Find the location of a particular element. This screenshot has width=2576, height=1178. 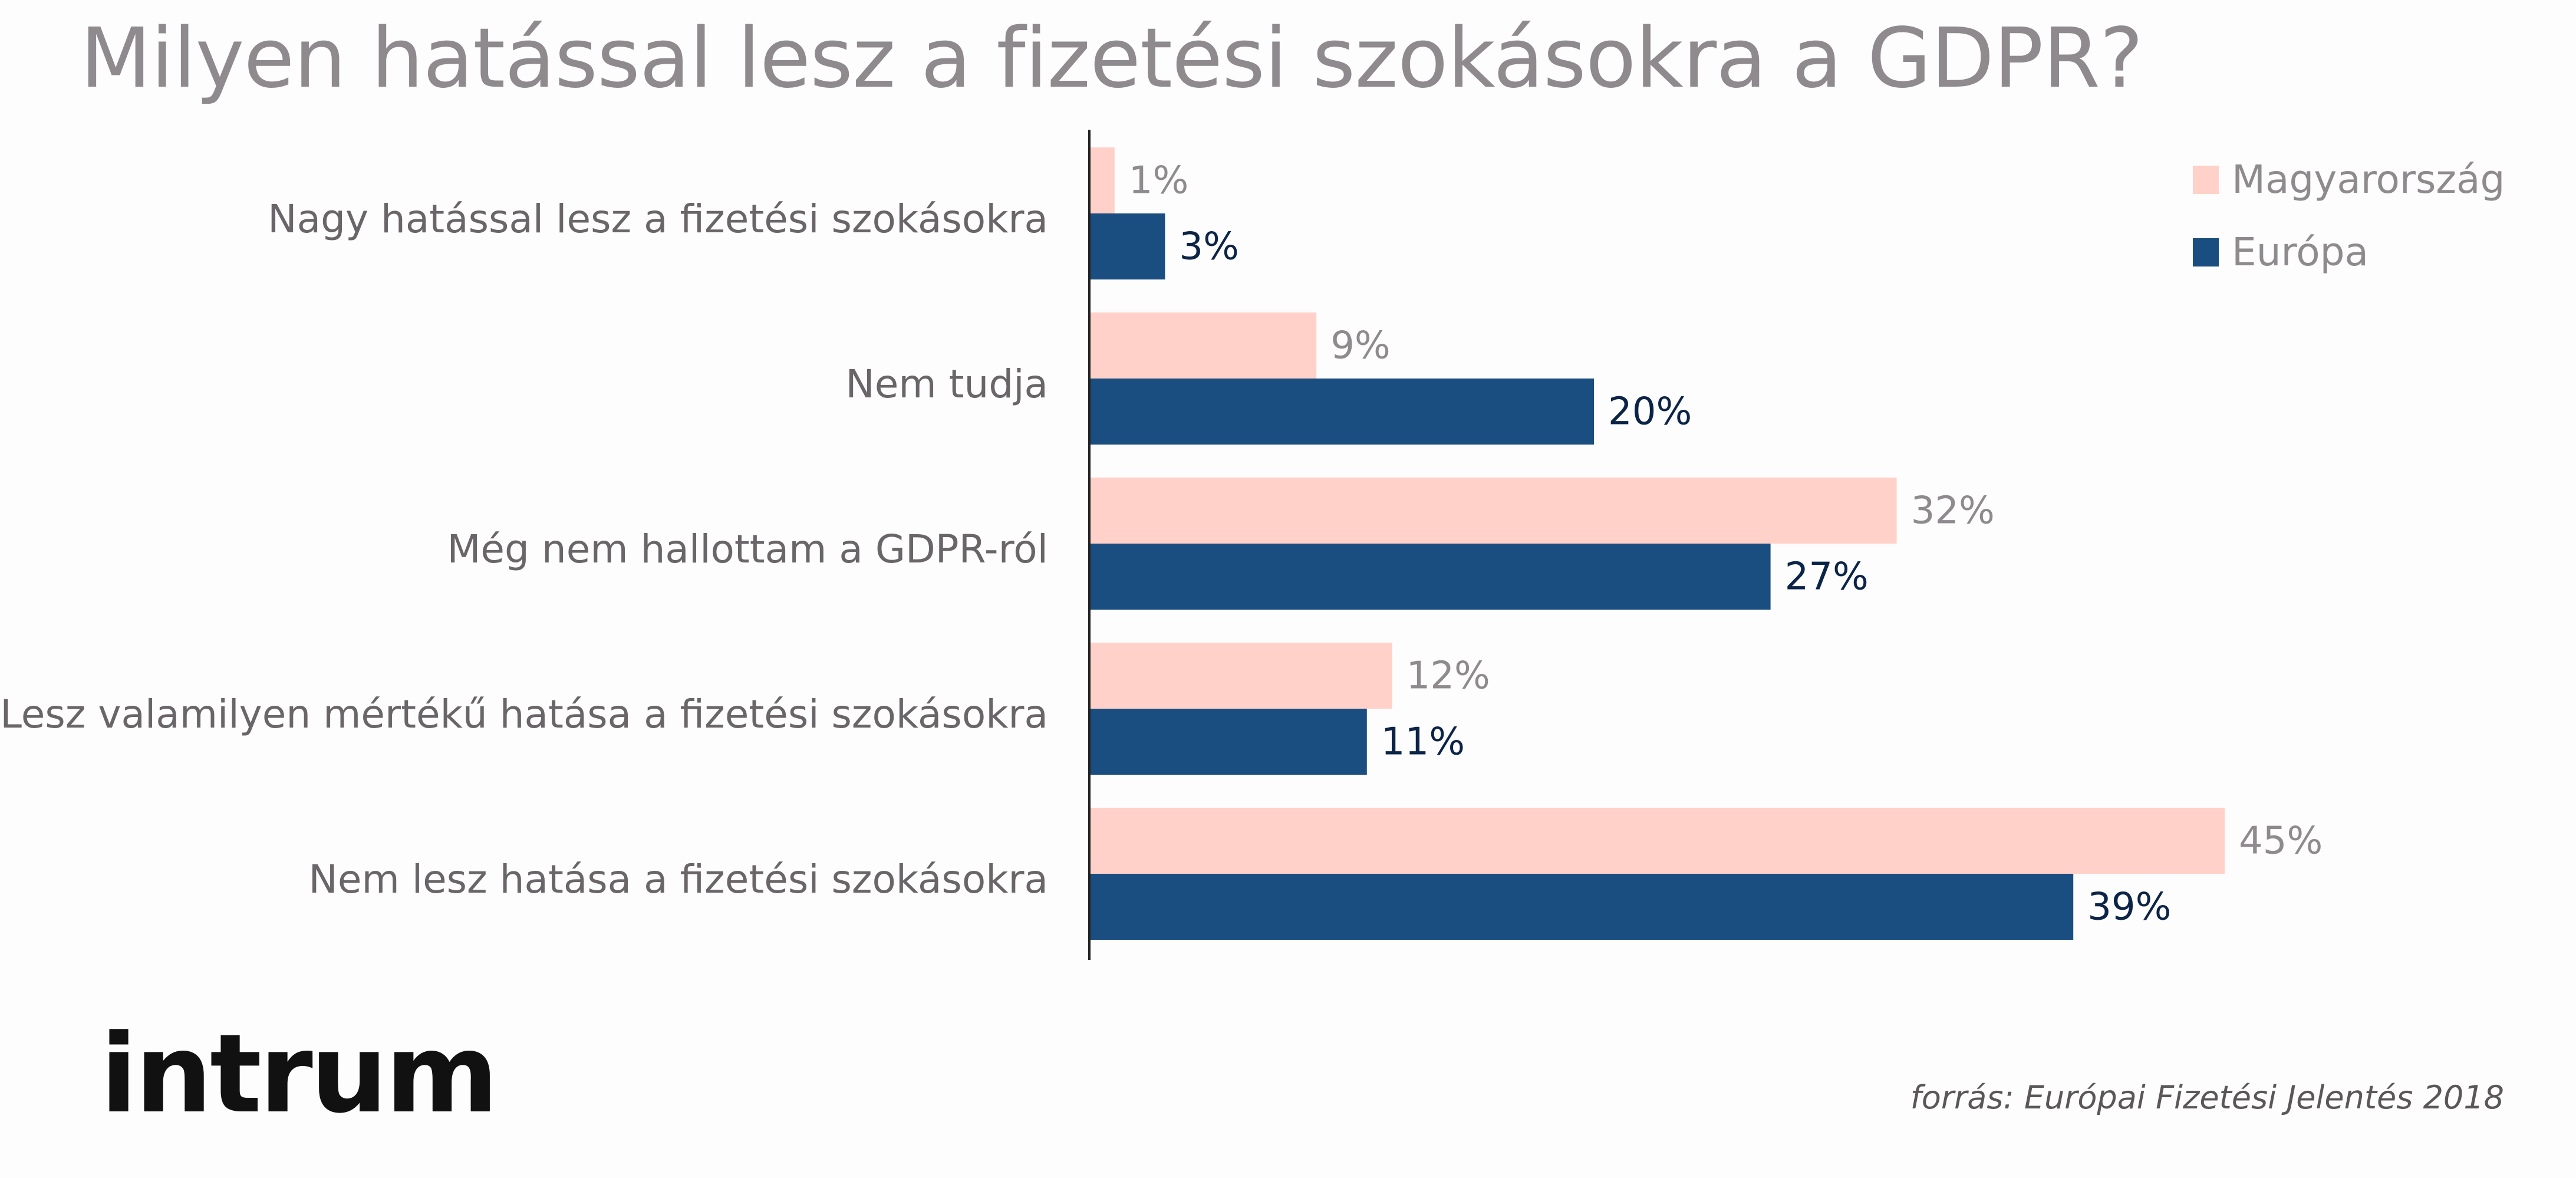

category-label: Nem lesz hatása a fizetési szokásokra is located at coordinates (678, 879).